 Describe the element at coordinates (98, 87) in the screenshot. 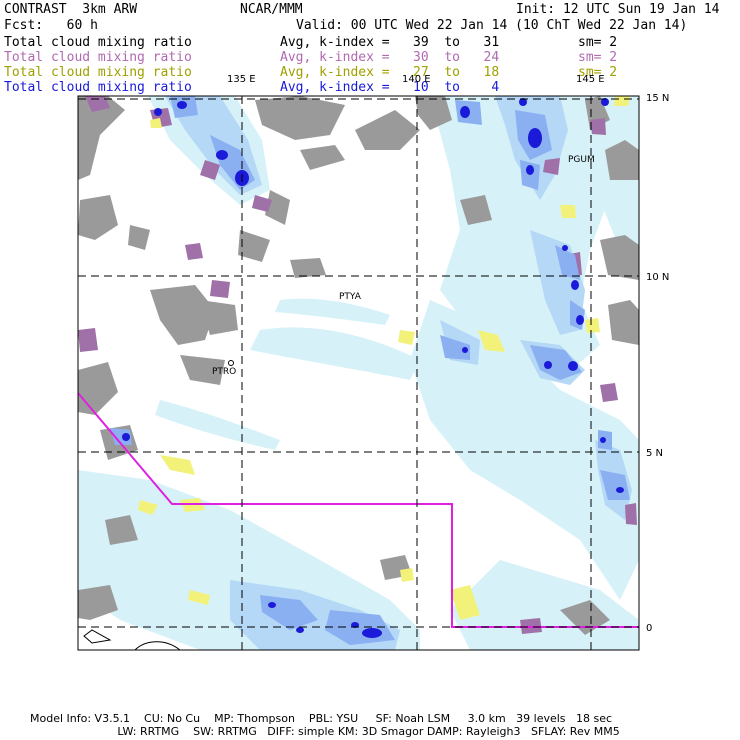

I see `field-4-name: Total cloud mixing ratio` at that location.